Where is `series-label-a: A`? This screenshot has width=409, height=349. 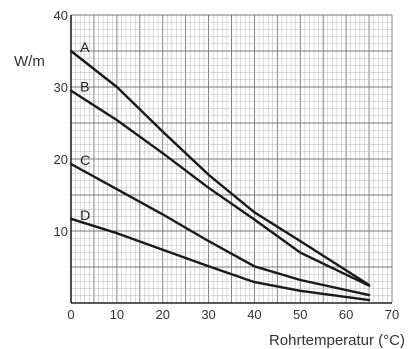
series-label-a: A is located at coordinates (85, 47).